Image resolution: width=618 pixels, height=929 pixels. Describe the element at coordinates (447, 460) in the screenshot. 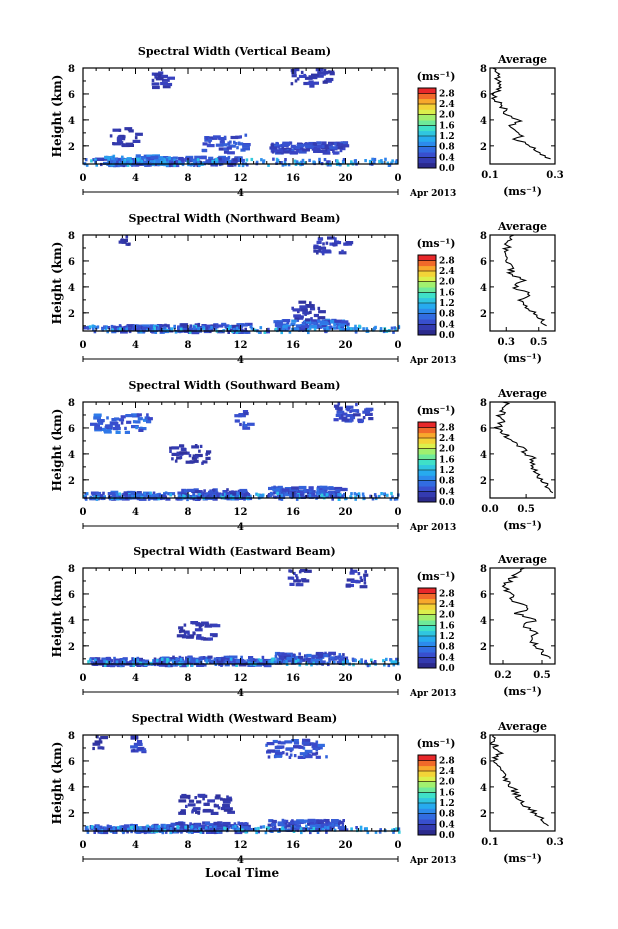

I see `colorbar-tick-label: 1.6` at that location.